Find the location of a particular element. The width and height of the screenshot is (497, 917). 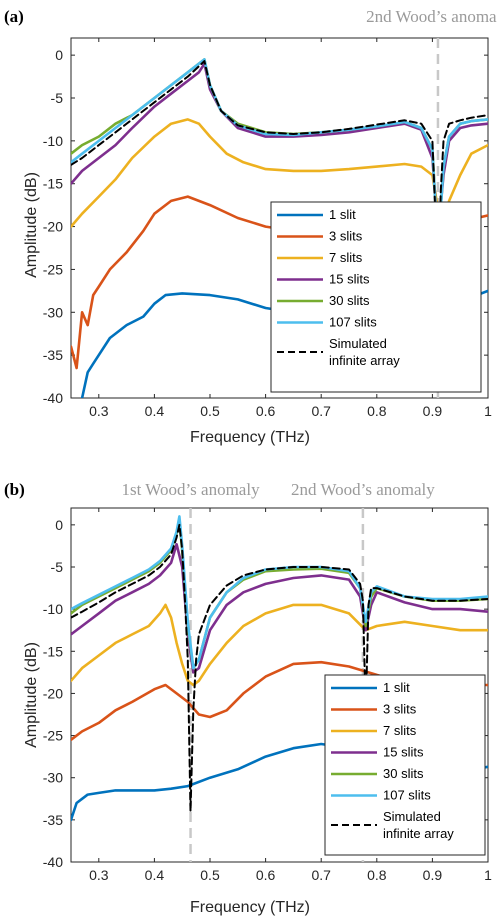

series-line-7-slits is located at coordinates (279, 645).